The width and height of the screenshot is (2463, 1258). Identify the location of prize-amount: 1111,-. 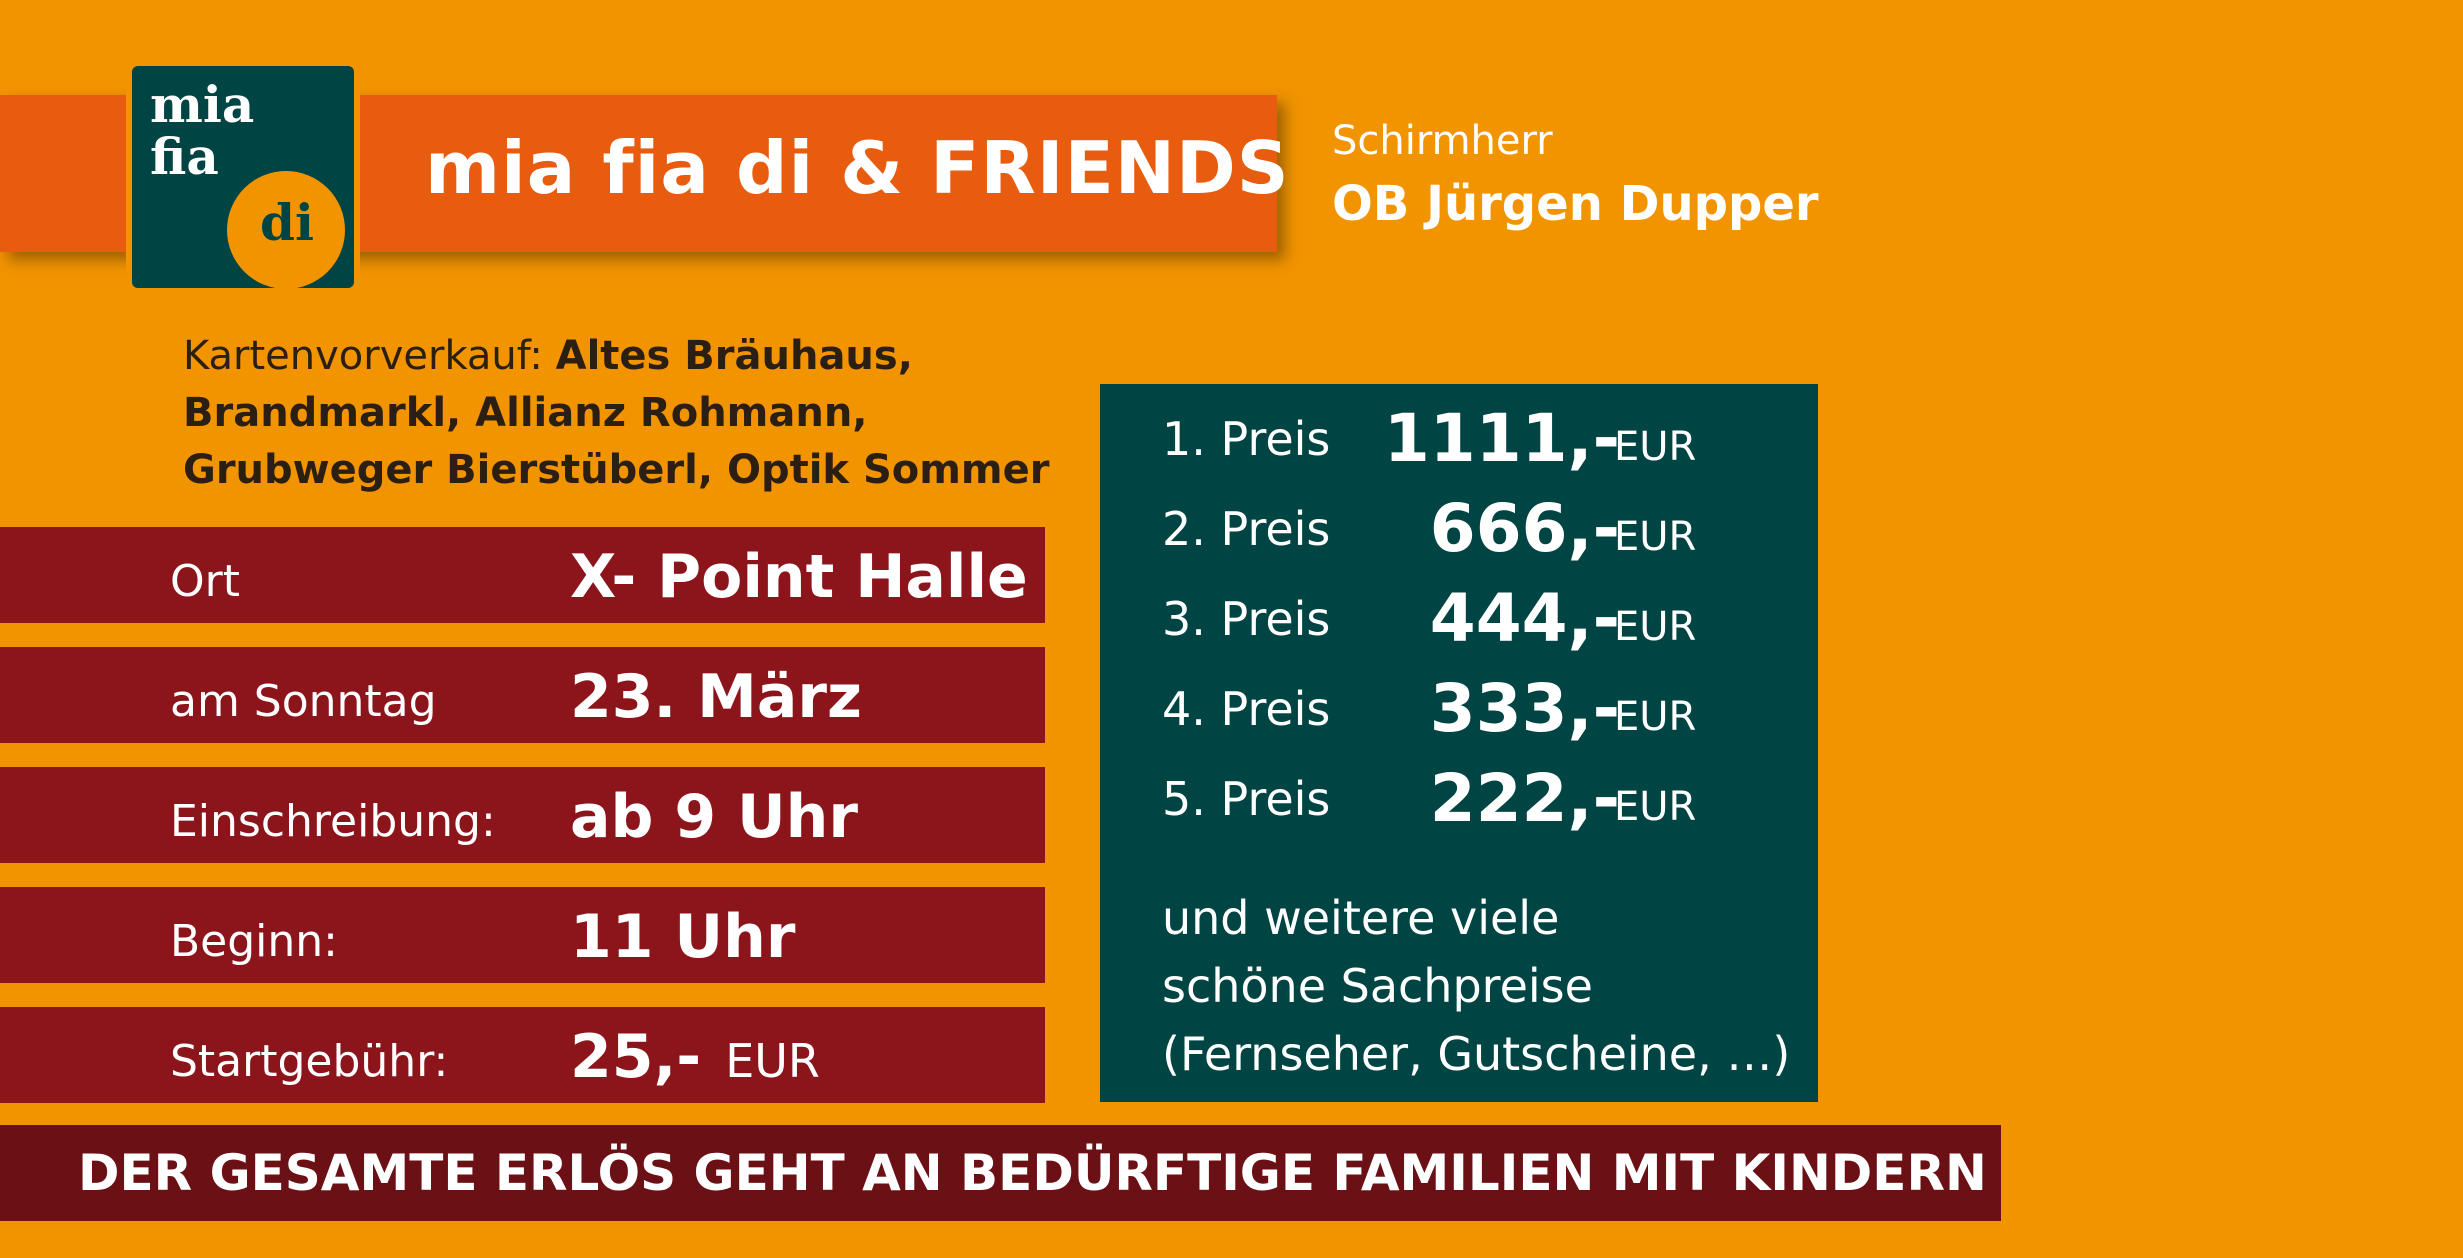
(1501, 438).